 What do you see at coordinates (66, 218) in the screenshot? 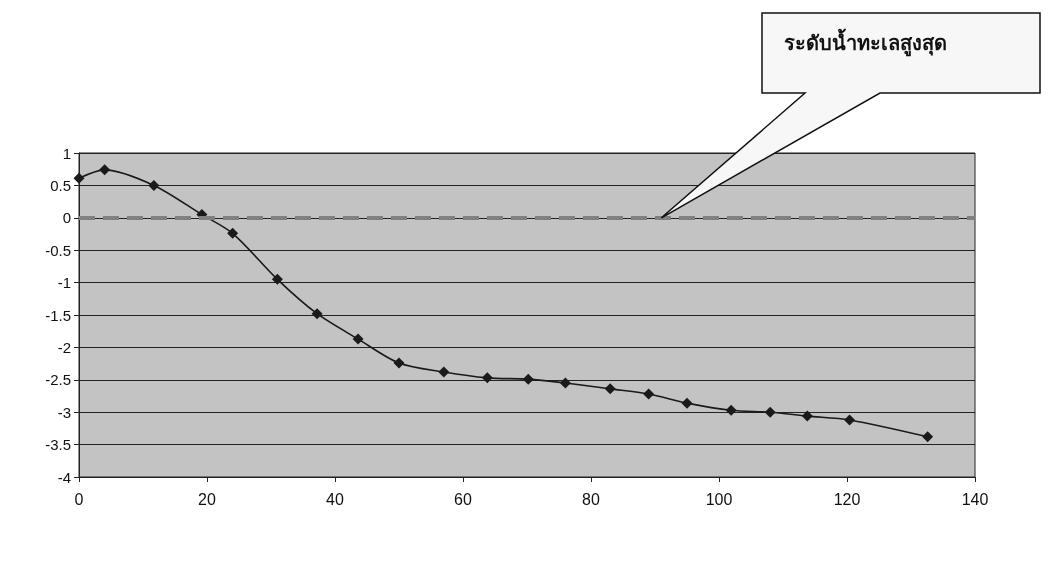
I see `y-tick-label: 0` at bounding box center [66, 218].